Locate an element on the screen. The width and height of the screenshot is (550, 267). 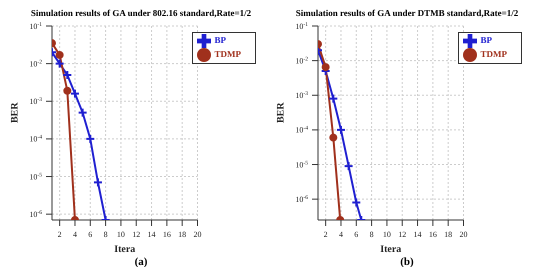
text: (b) is located at coordinates (407, 261).